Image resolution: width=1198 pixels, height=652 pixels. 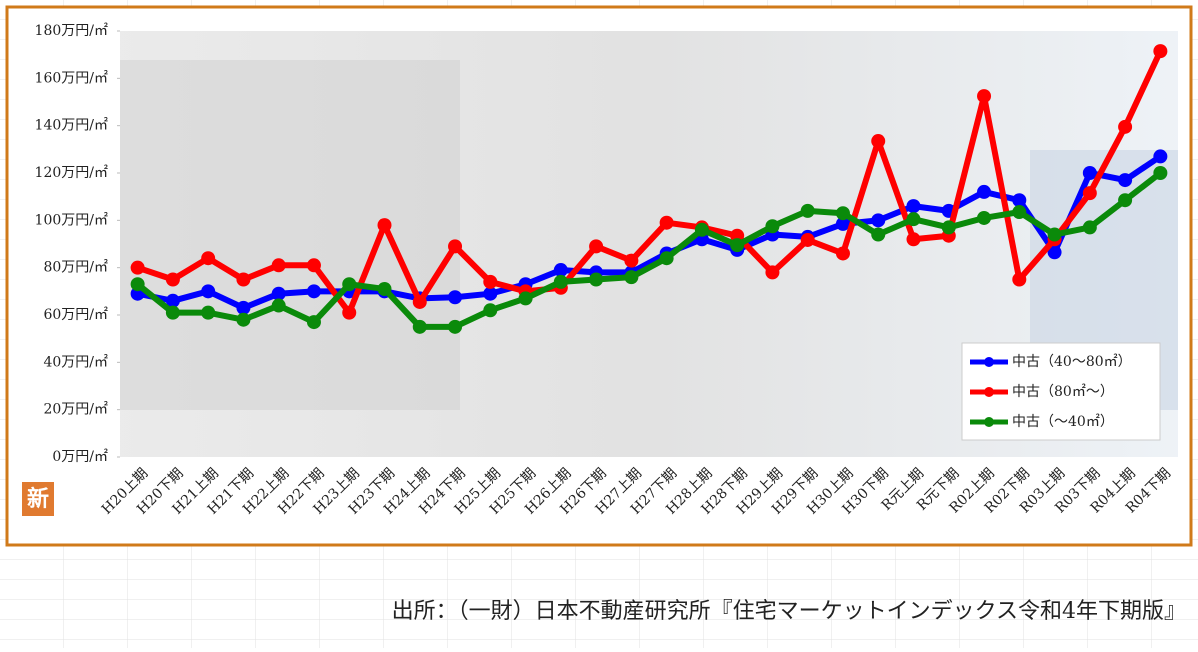 I want to click on legend-label: 中古（～40㎡）, so click(x=1063, y=422).